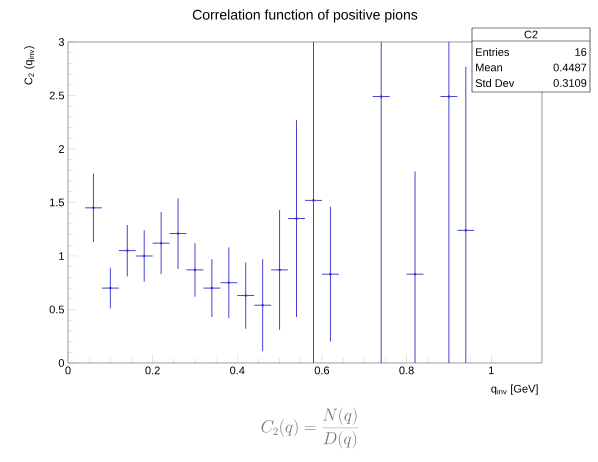 This screenshot has width=598, height=462. Describe the element at coordinates (61, 42) in the screenshot. I see `y-tick-label: 3` at that location.